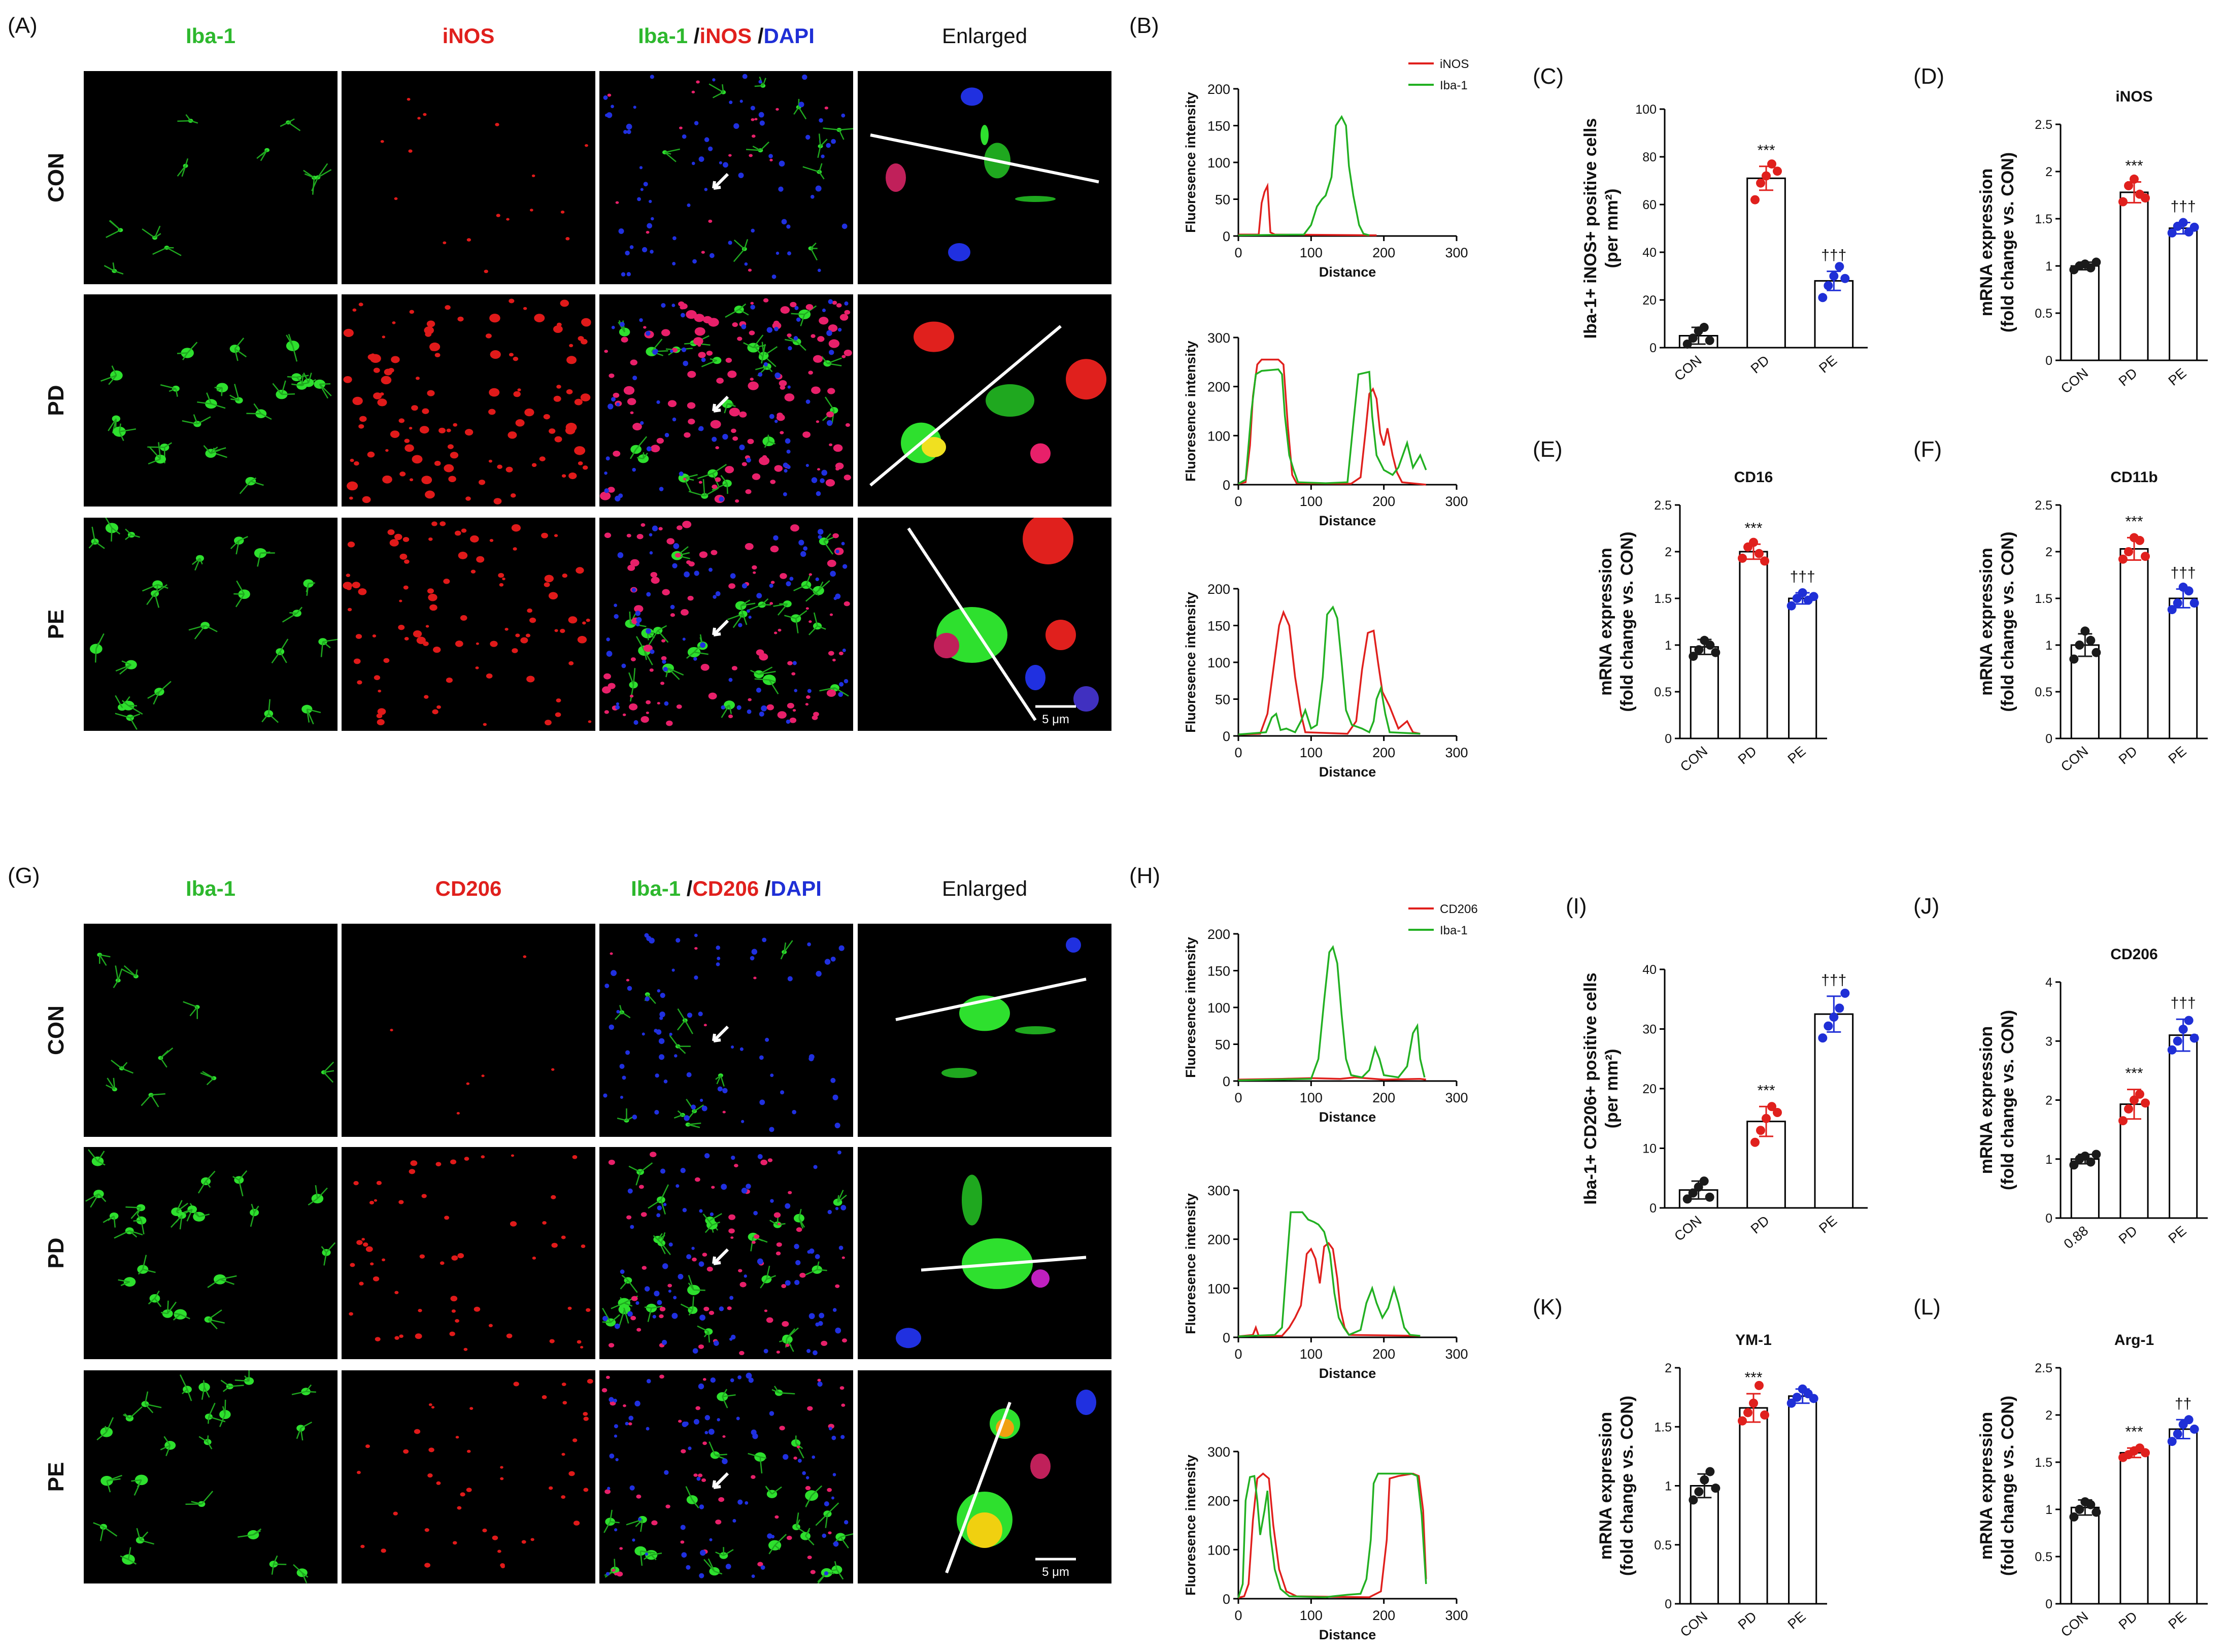 The image size is (2226, 1652). What do you see at coordinates (2133, 955) in the screenshot?
I see `chart-title: CD206` at bounding box center [2133, 955].